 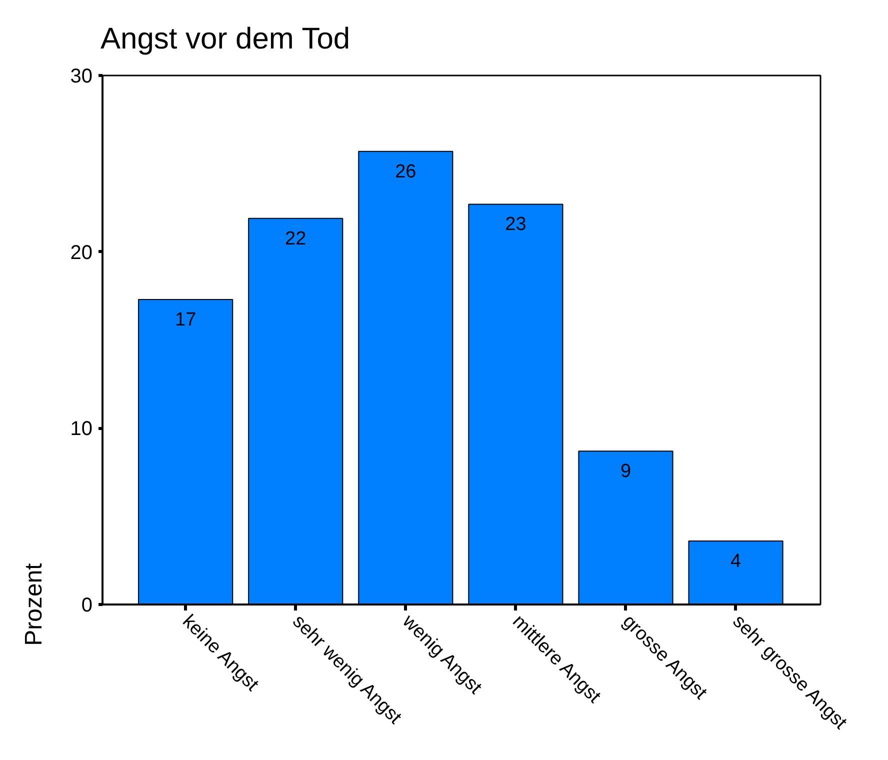 I want to click on data-label: 26, so click(x=405, y=171).